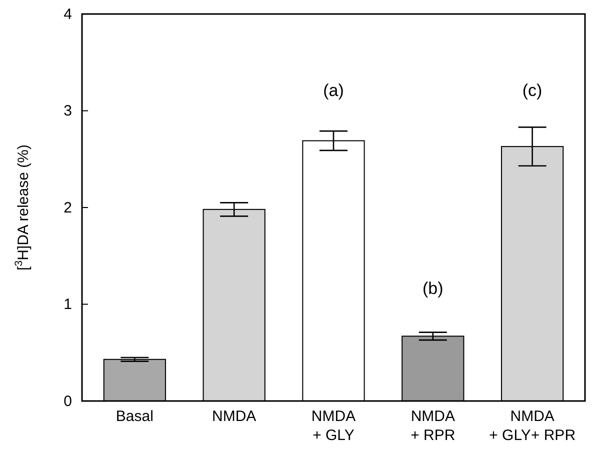 The image size is (599, 458). Describe the element at coordinates (68, 14) in the screenshot. I see `y-tick-label: 4` at that location.